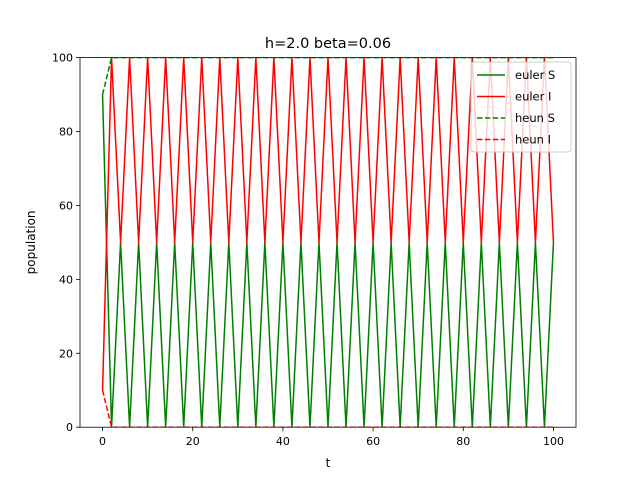 The height and width of the screenshot is (484, 640). Describe the element at coordinates (31, 242) in the screenshot. I see `y-axis-label: population` at that location.